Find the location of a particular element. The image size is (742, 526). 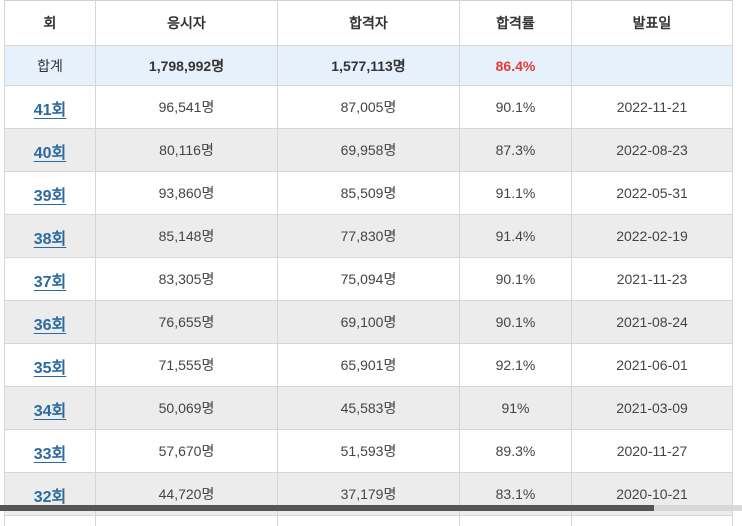

passed-cell: 87,005명 is located at coordinates (369, 107).